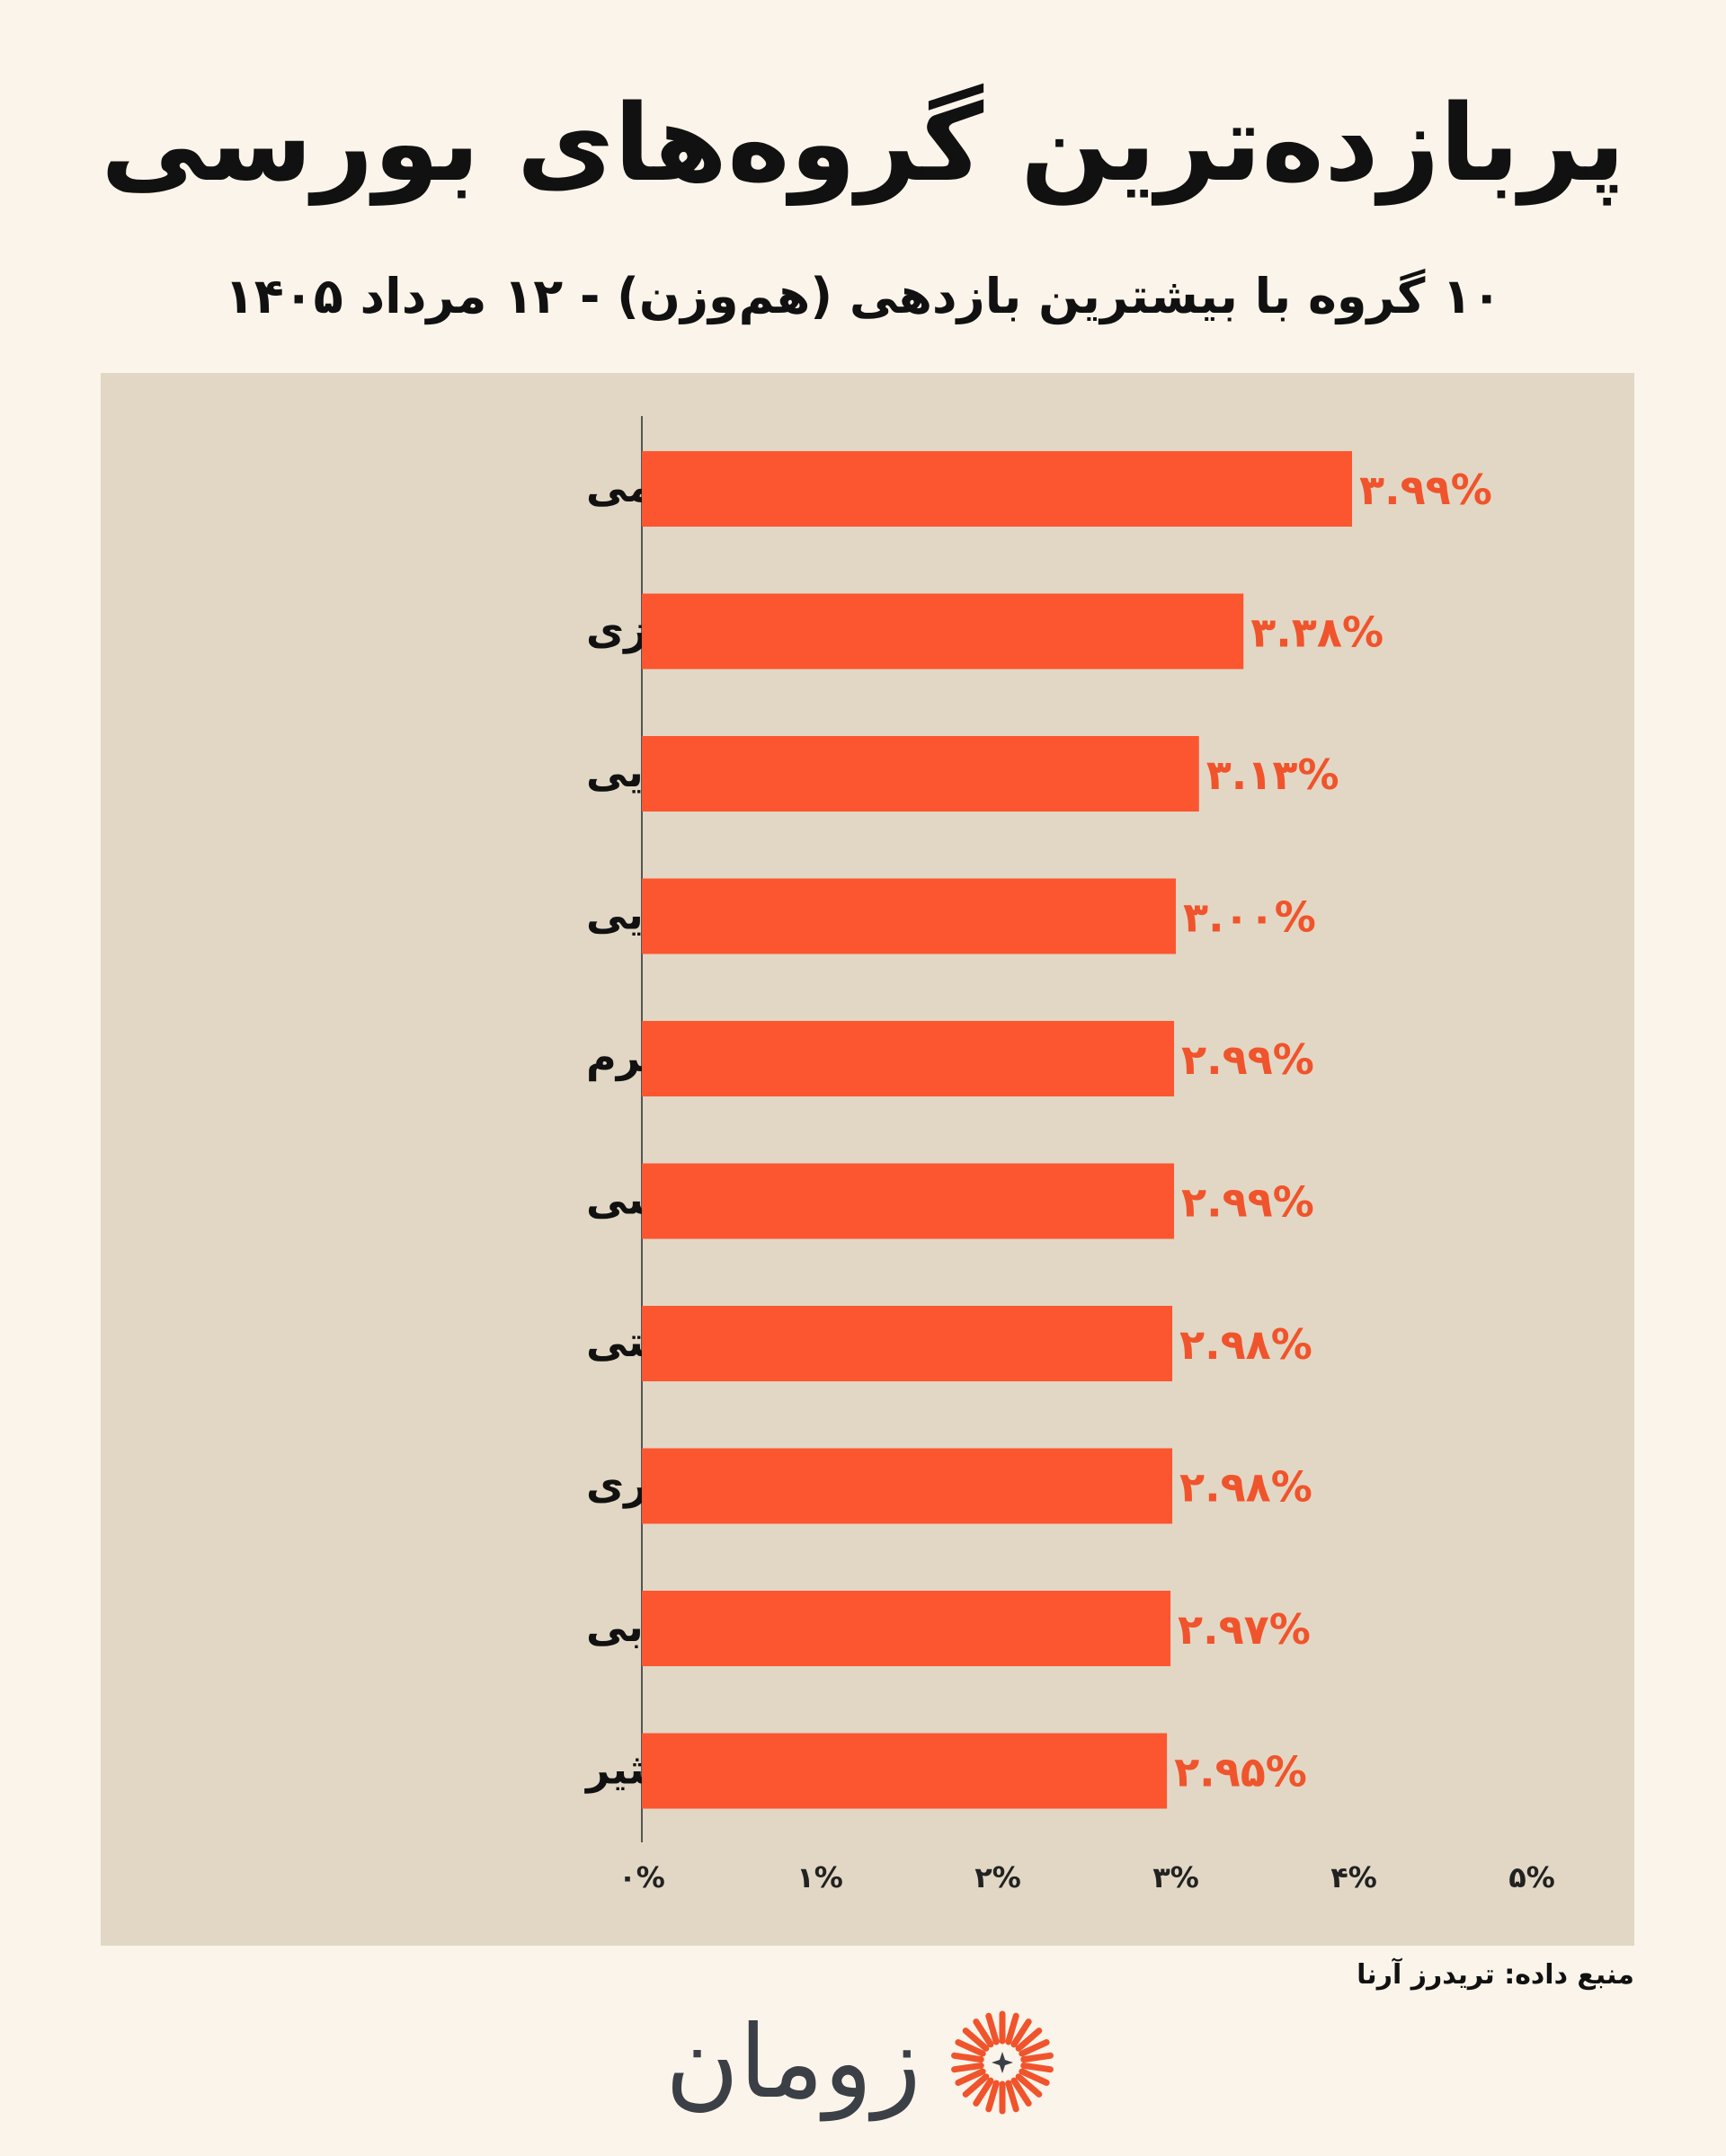 Image resolution: width=1726 pixels, height=2156 pixels. I want to click on data-source-note: منبع داده: تریدرز آرنا, so click(1496, 1975).